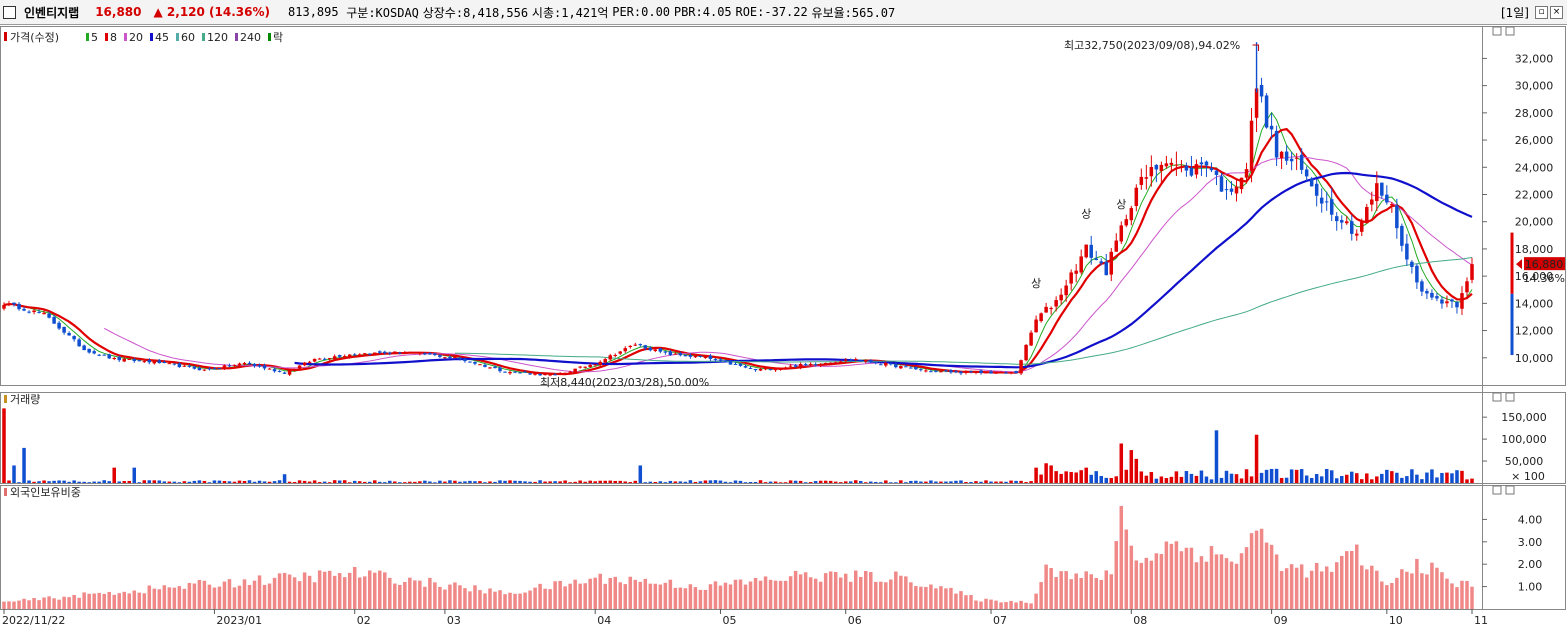  Describe the element at coordinates (9, 12) in the screenshot. I see `select-checkbox` at that location.